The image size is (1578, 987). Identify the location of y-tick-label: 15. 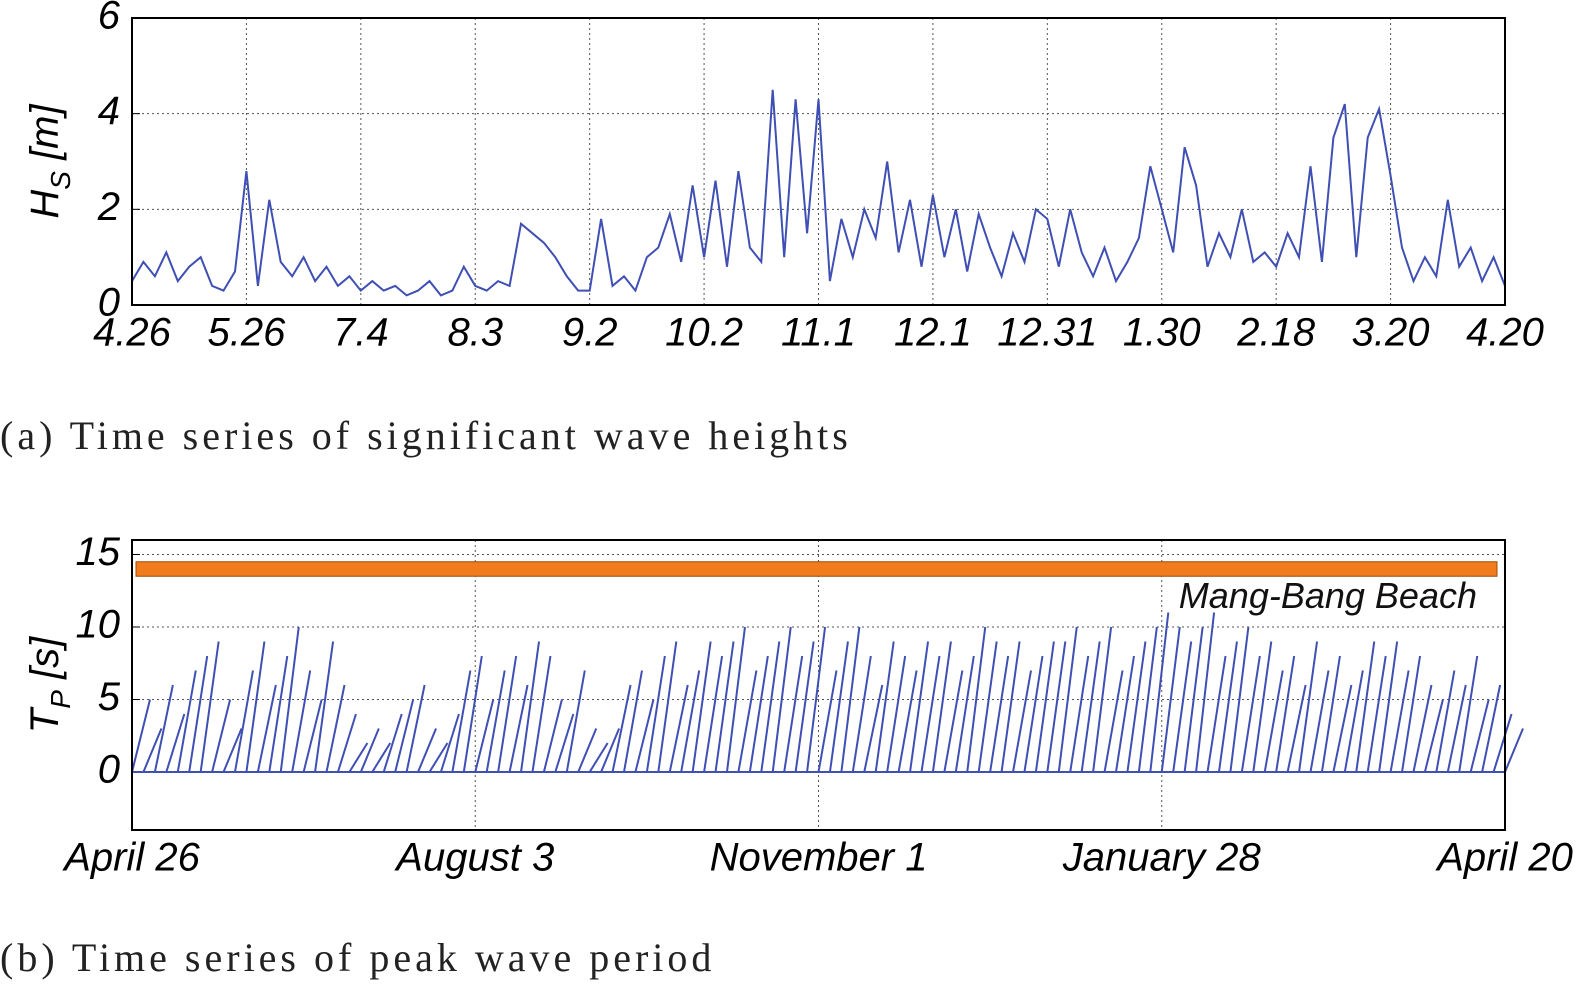
(98, 552).